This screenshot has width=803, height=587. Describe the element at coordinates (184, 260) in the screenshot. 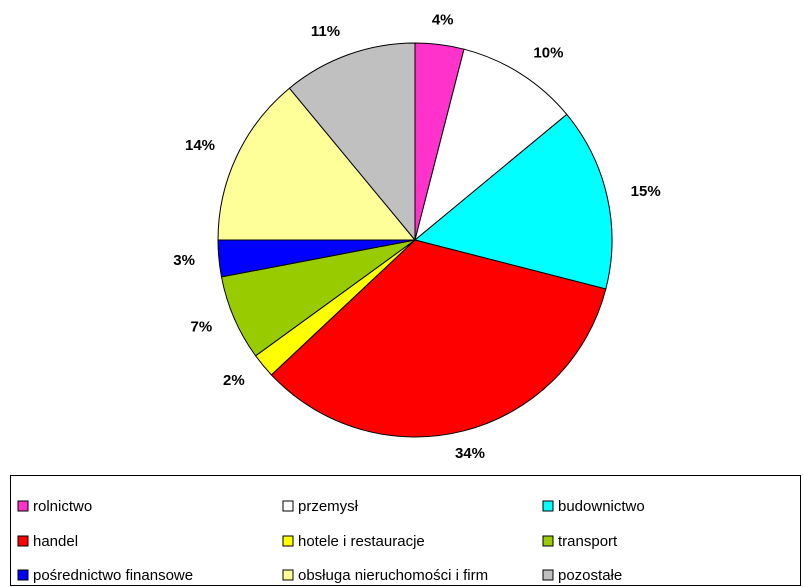

I see `slice-label: 3%` at that location.